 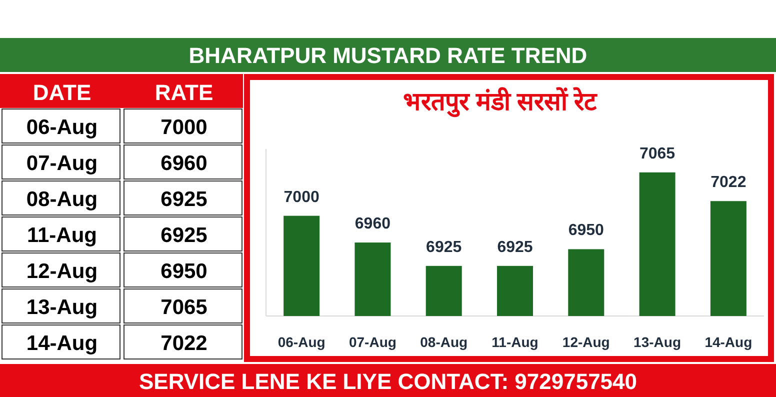 What do you see at coordinates (62, 92) in the screenshot?
I see `text: DATE` at bounding box center [62, 92].